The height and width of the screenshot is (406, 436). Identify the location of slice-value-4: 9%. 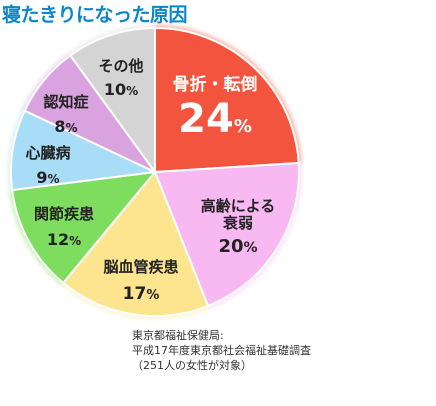
(47, 177).